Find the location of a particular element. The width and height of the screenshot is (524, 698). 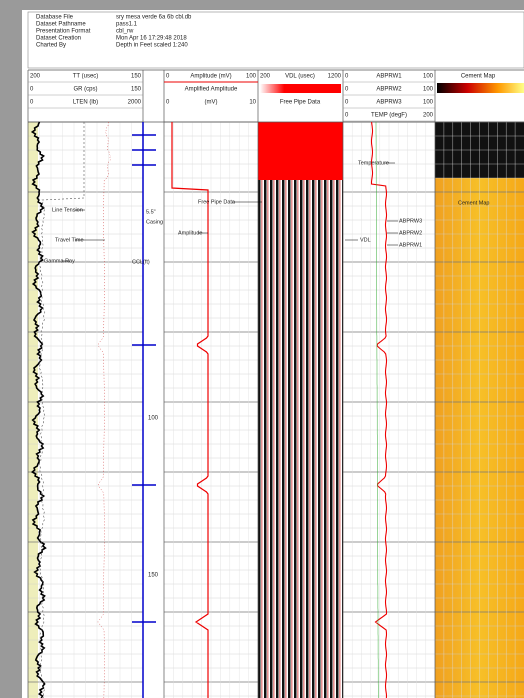

annotation: ABPRW1 is located at coordinates (410, 245).